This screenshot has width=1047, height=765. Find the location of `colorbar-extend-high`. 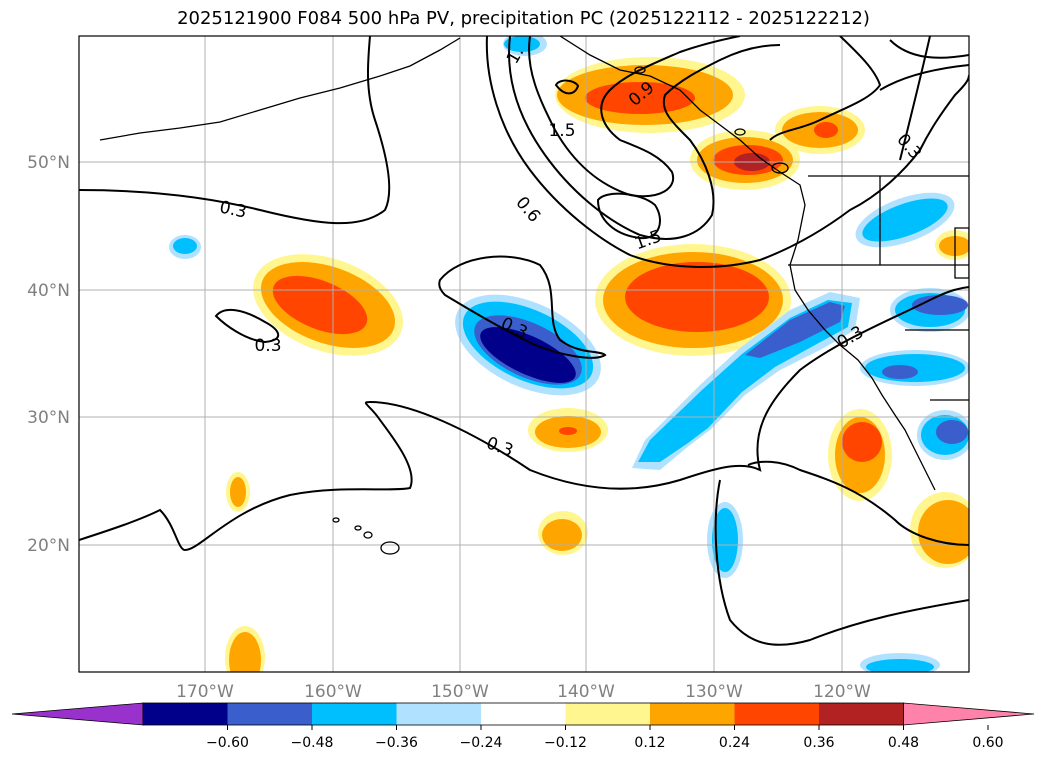

colorbar-extend-high is located at coordinates (969, 714).